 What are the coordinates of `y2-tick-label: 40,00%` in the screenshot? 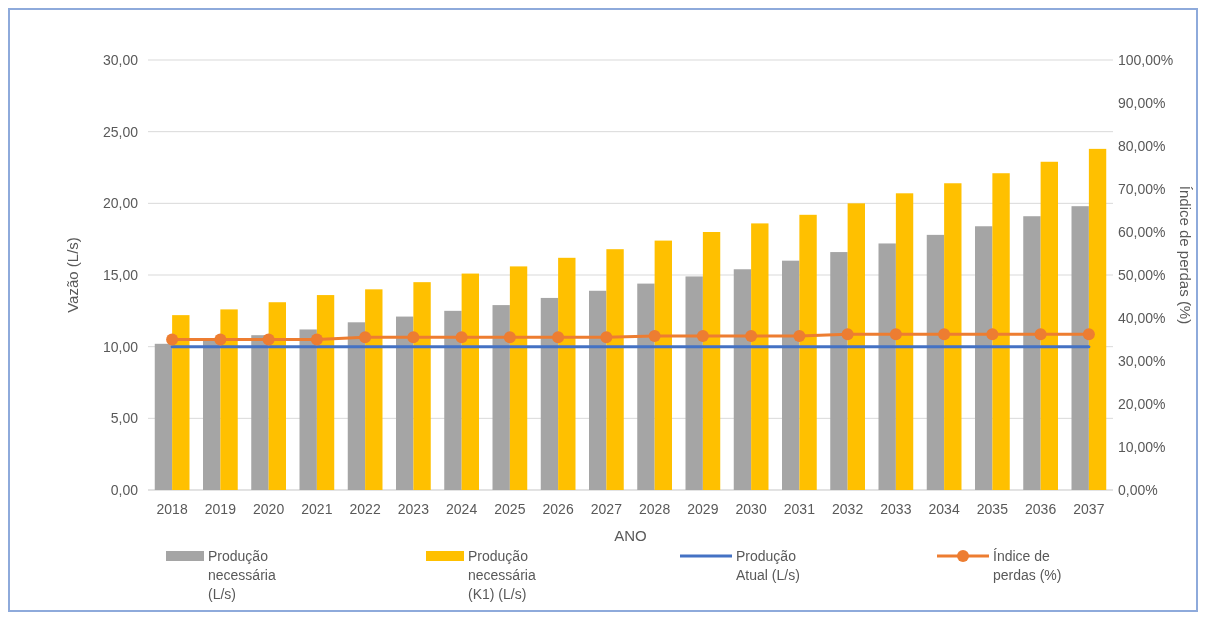 It's located at (1142, 317).